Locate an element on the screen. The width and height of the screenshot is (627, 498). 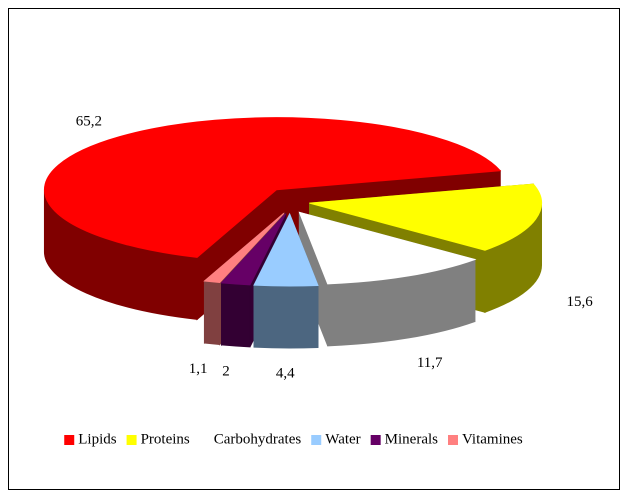
legend-label: Minerals is located at coordinates (411, 439).